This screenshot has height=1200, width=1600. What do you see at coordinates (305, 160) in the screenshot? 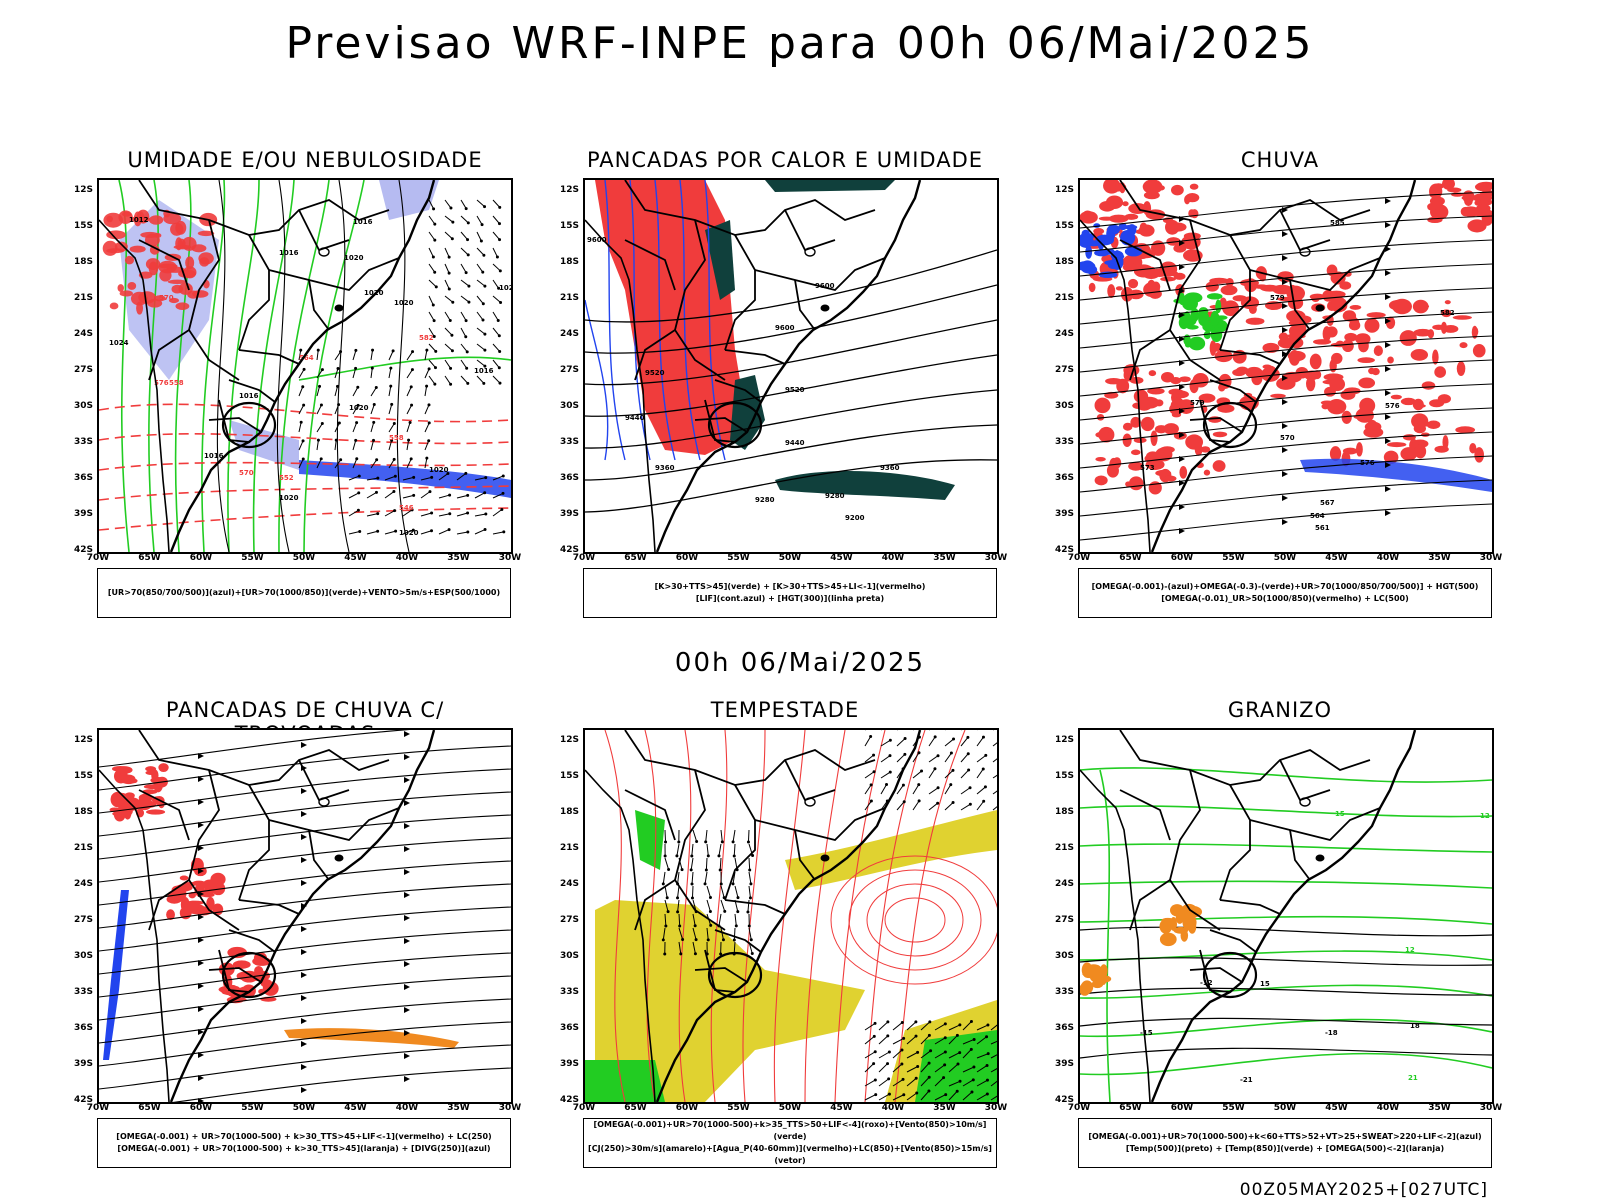
I see `p1-title: UMIDADE E/OU NEBULOSIDADE` at bounding box center [305, 160].